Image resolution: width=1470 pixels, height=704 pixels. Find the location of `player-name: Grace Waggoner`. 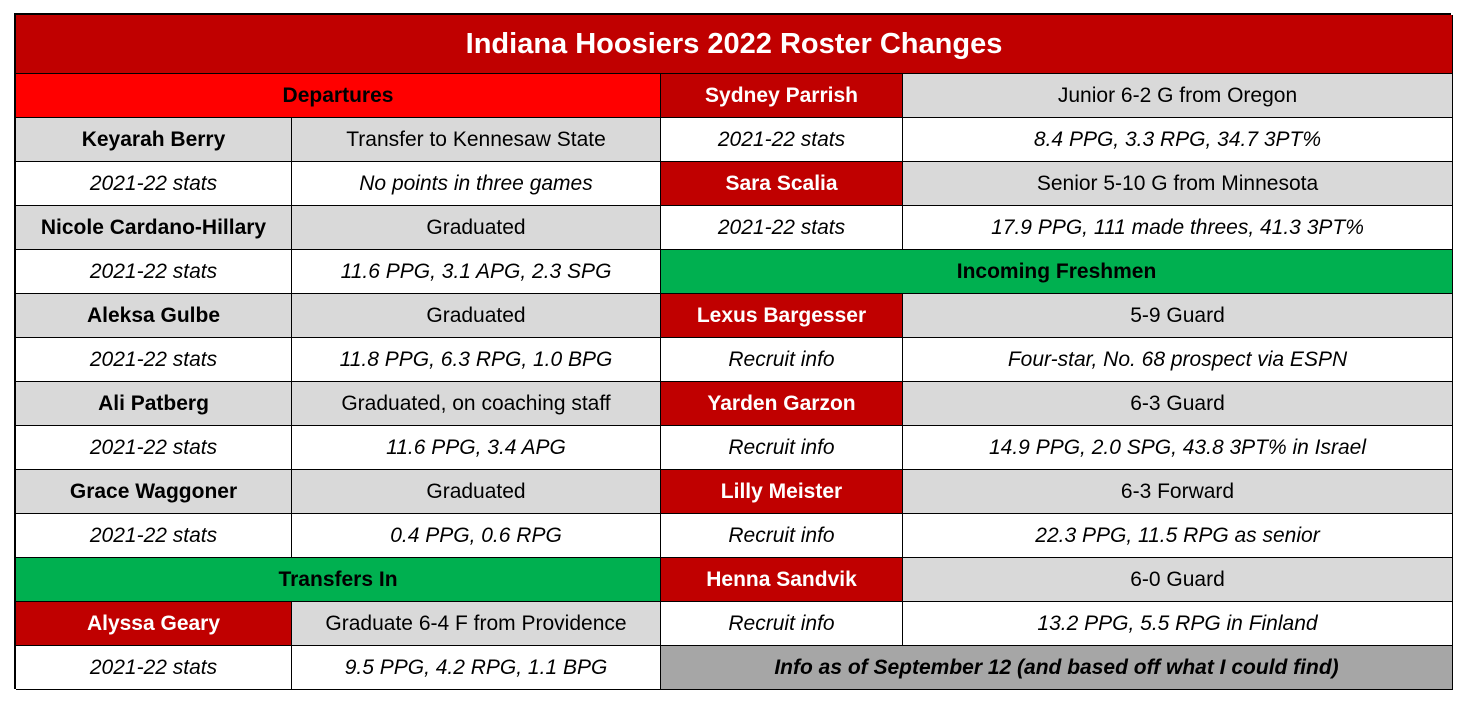

player-name: Grace Waggoner is located at coordinates (154, 492).